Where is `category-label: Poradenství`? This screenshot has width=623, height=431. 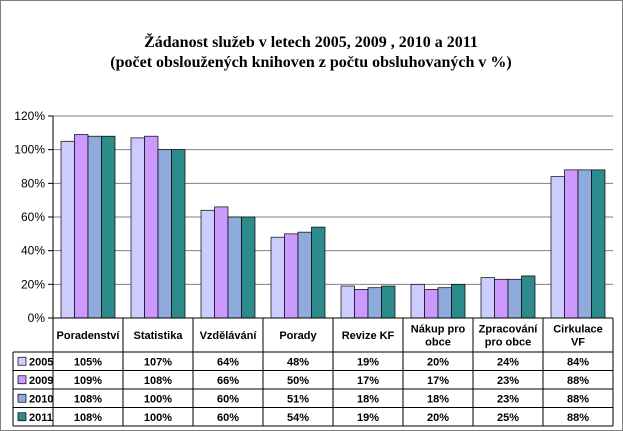 category-label: Poradenství is located at coordinates (89, 336).